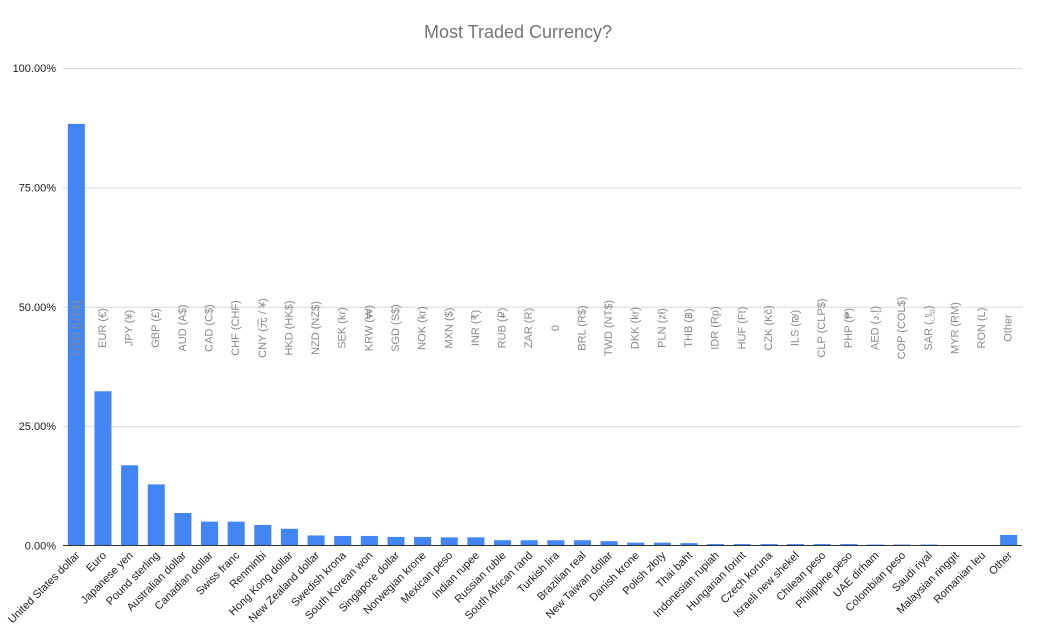 The height and width of the screenshot is (639, 1040). Describe the element at coordinates (38, 308) in the screenshot. I see `y-tick-label: 50.00%` at that location.